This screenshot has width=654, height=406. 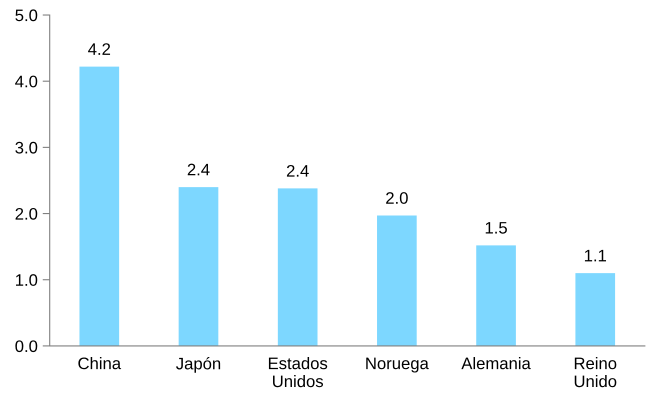 What do you see at coordinates (595, 256) in the screenshot?
I see `data-label: 1.1` at bounding box center [595, 256].